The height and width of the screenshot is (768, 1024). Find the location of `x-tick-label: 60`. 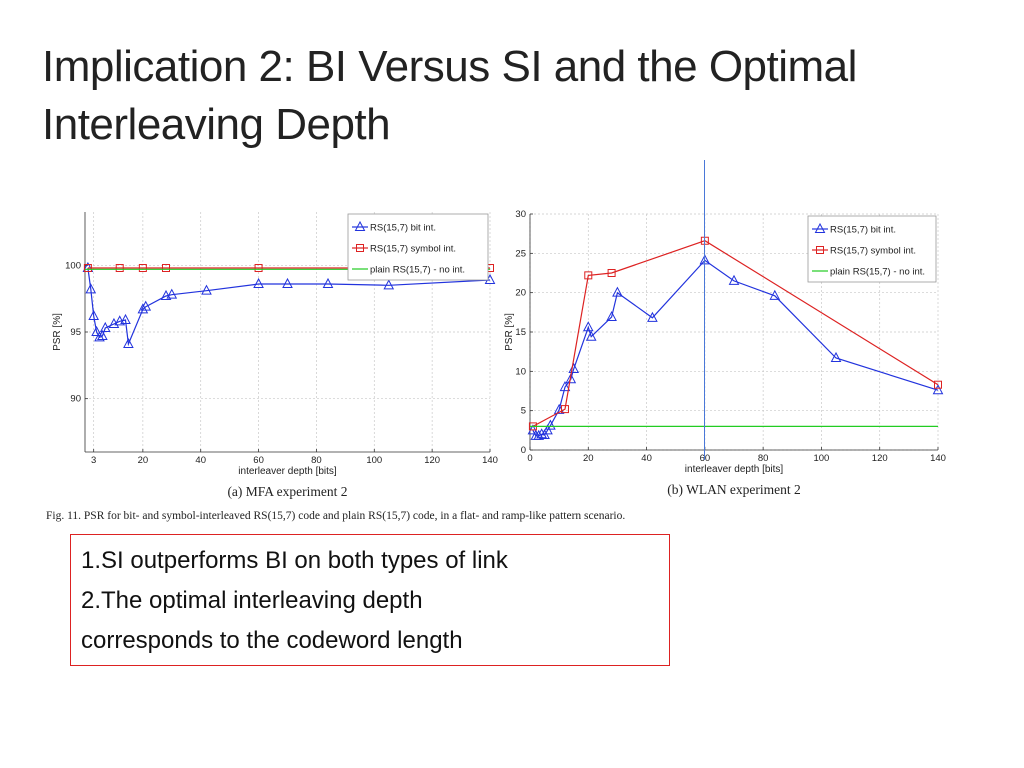

x-tick-label: 60 is located at coordinates (258, 460).